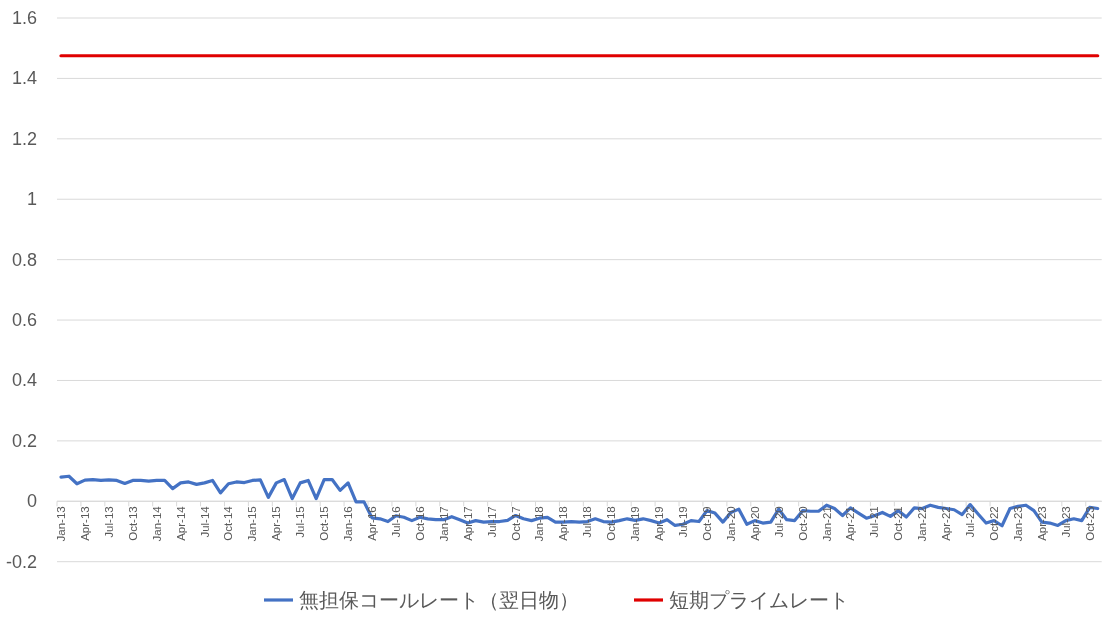 This screenshot has height=617, width=1113. What do you see at coordinates (515, 523) in the screenshot?
I see `x-tick-label: Oct-17` at bounding box center [515, 523].